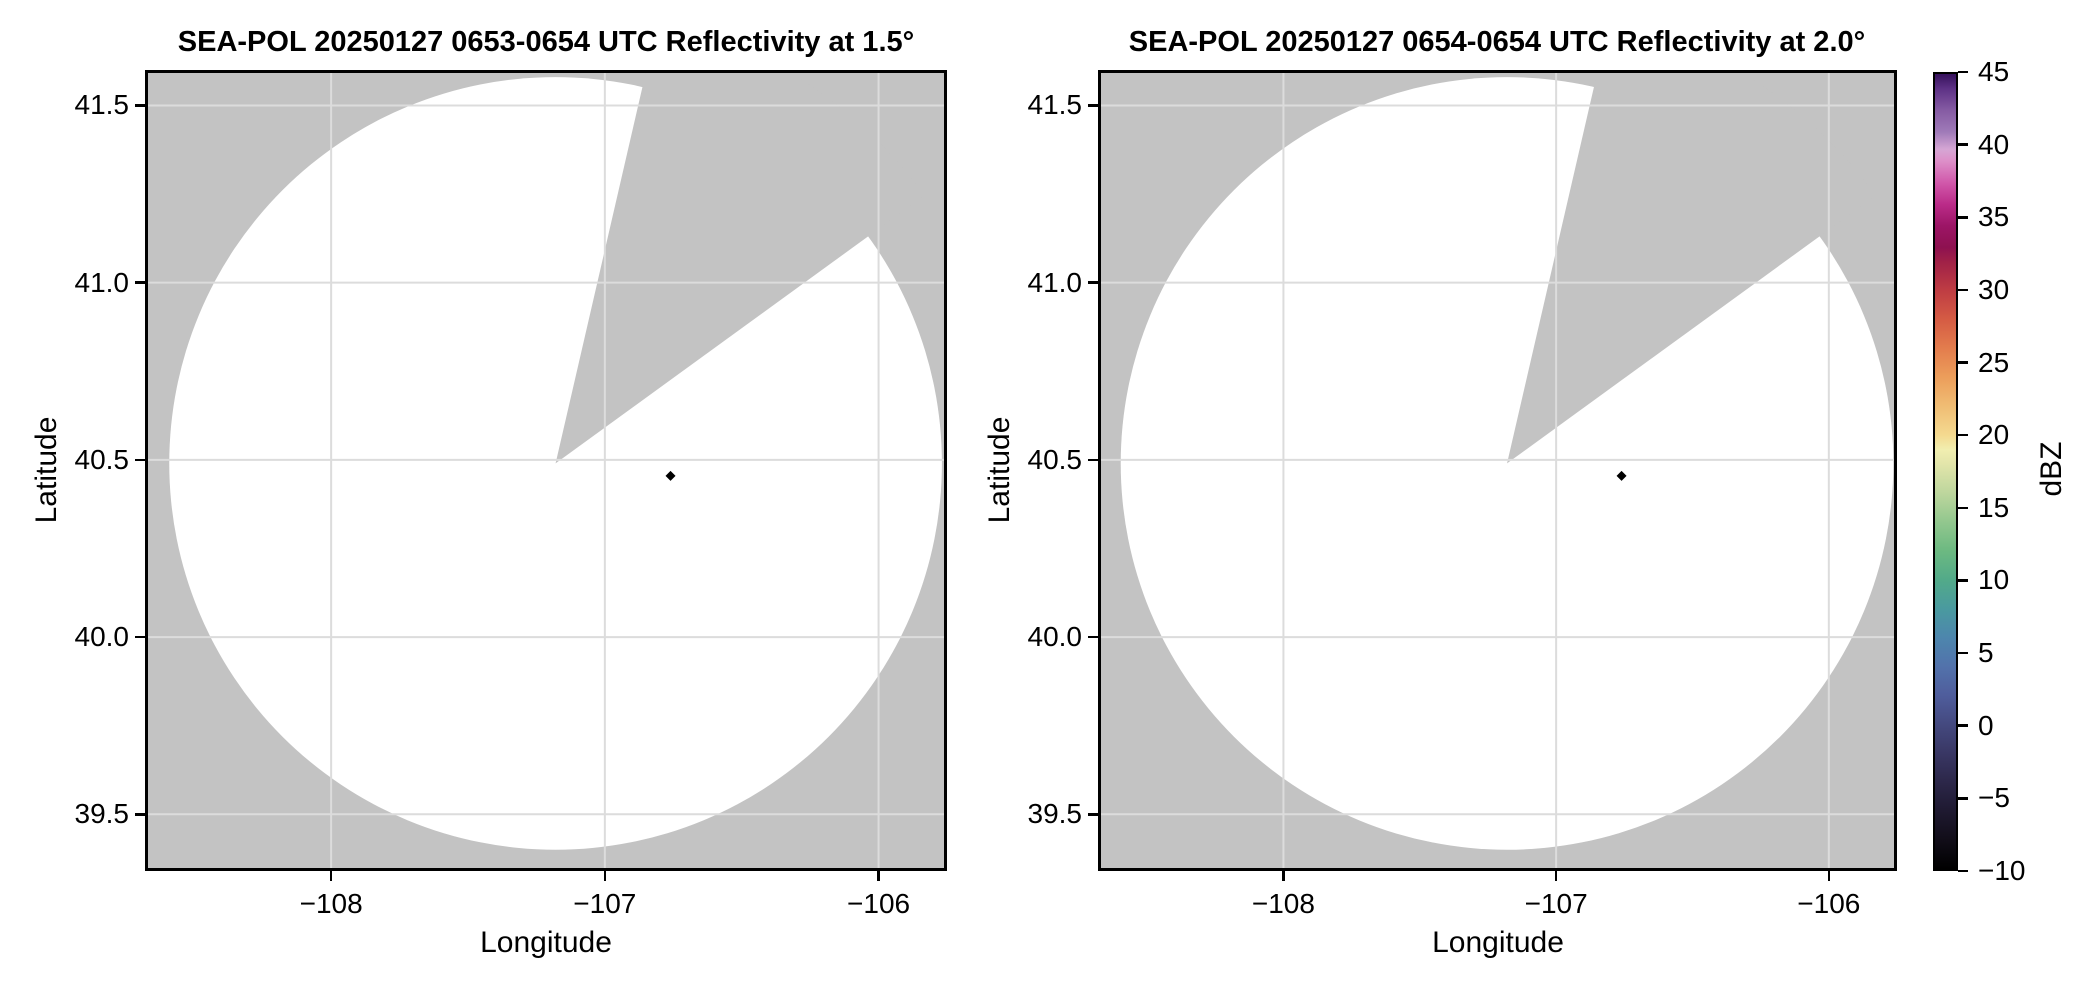 The height and width of the screenshot is (990, 2096). I want to click on colorbar-tick-label: 40, so click(1994, 144).